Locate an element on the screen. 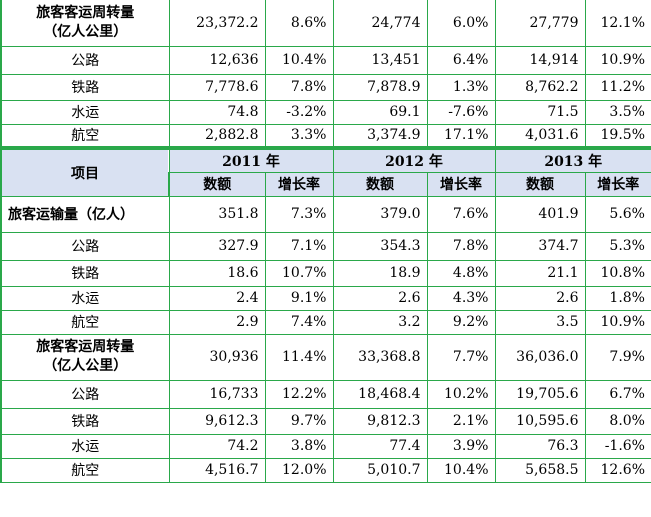  amount-cell: 12,636 is located at coordinates (217, 60).